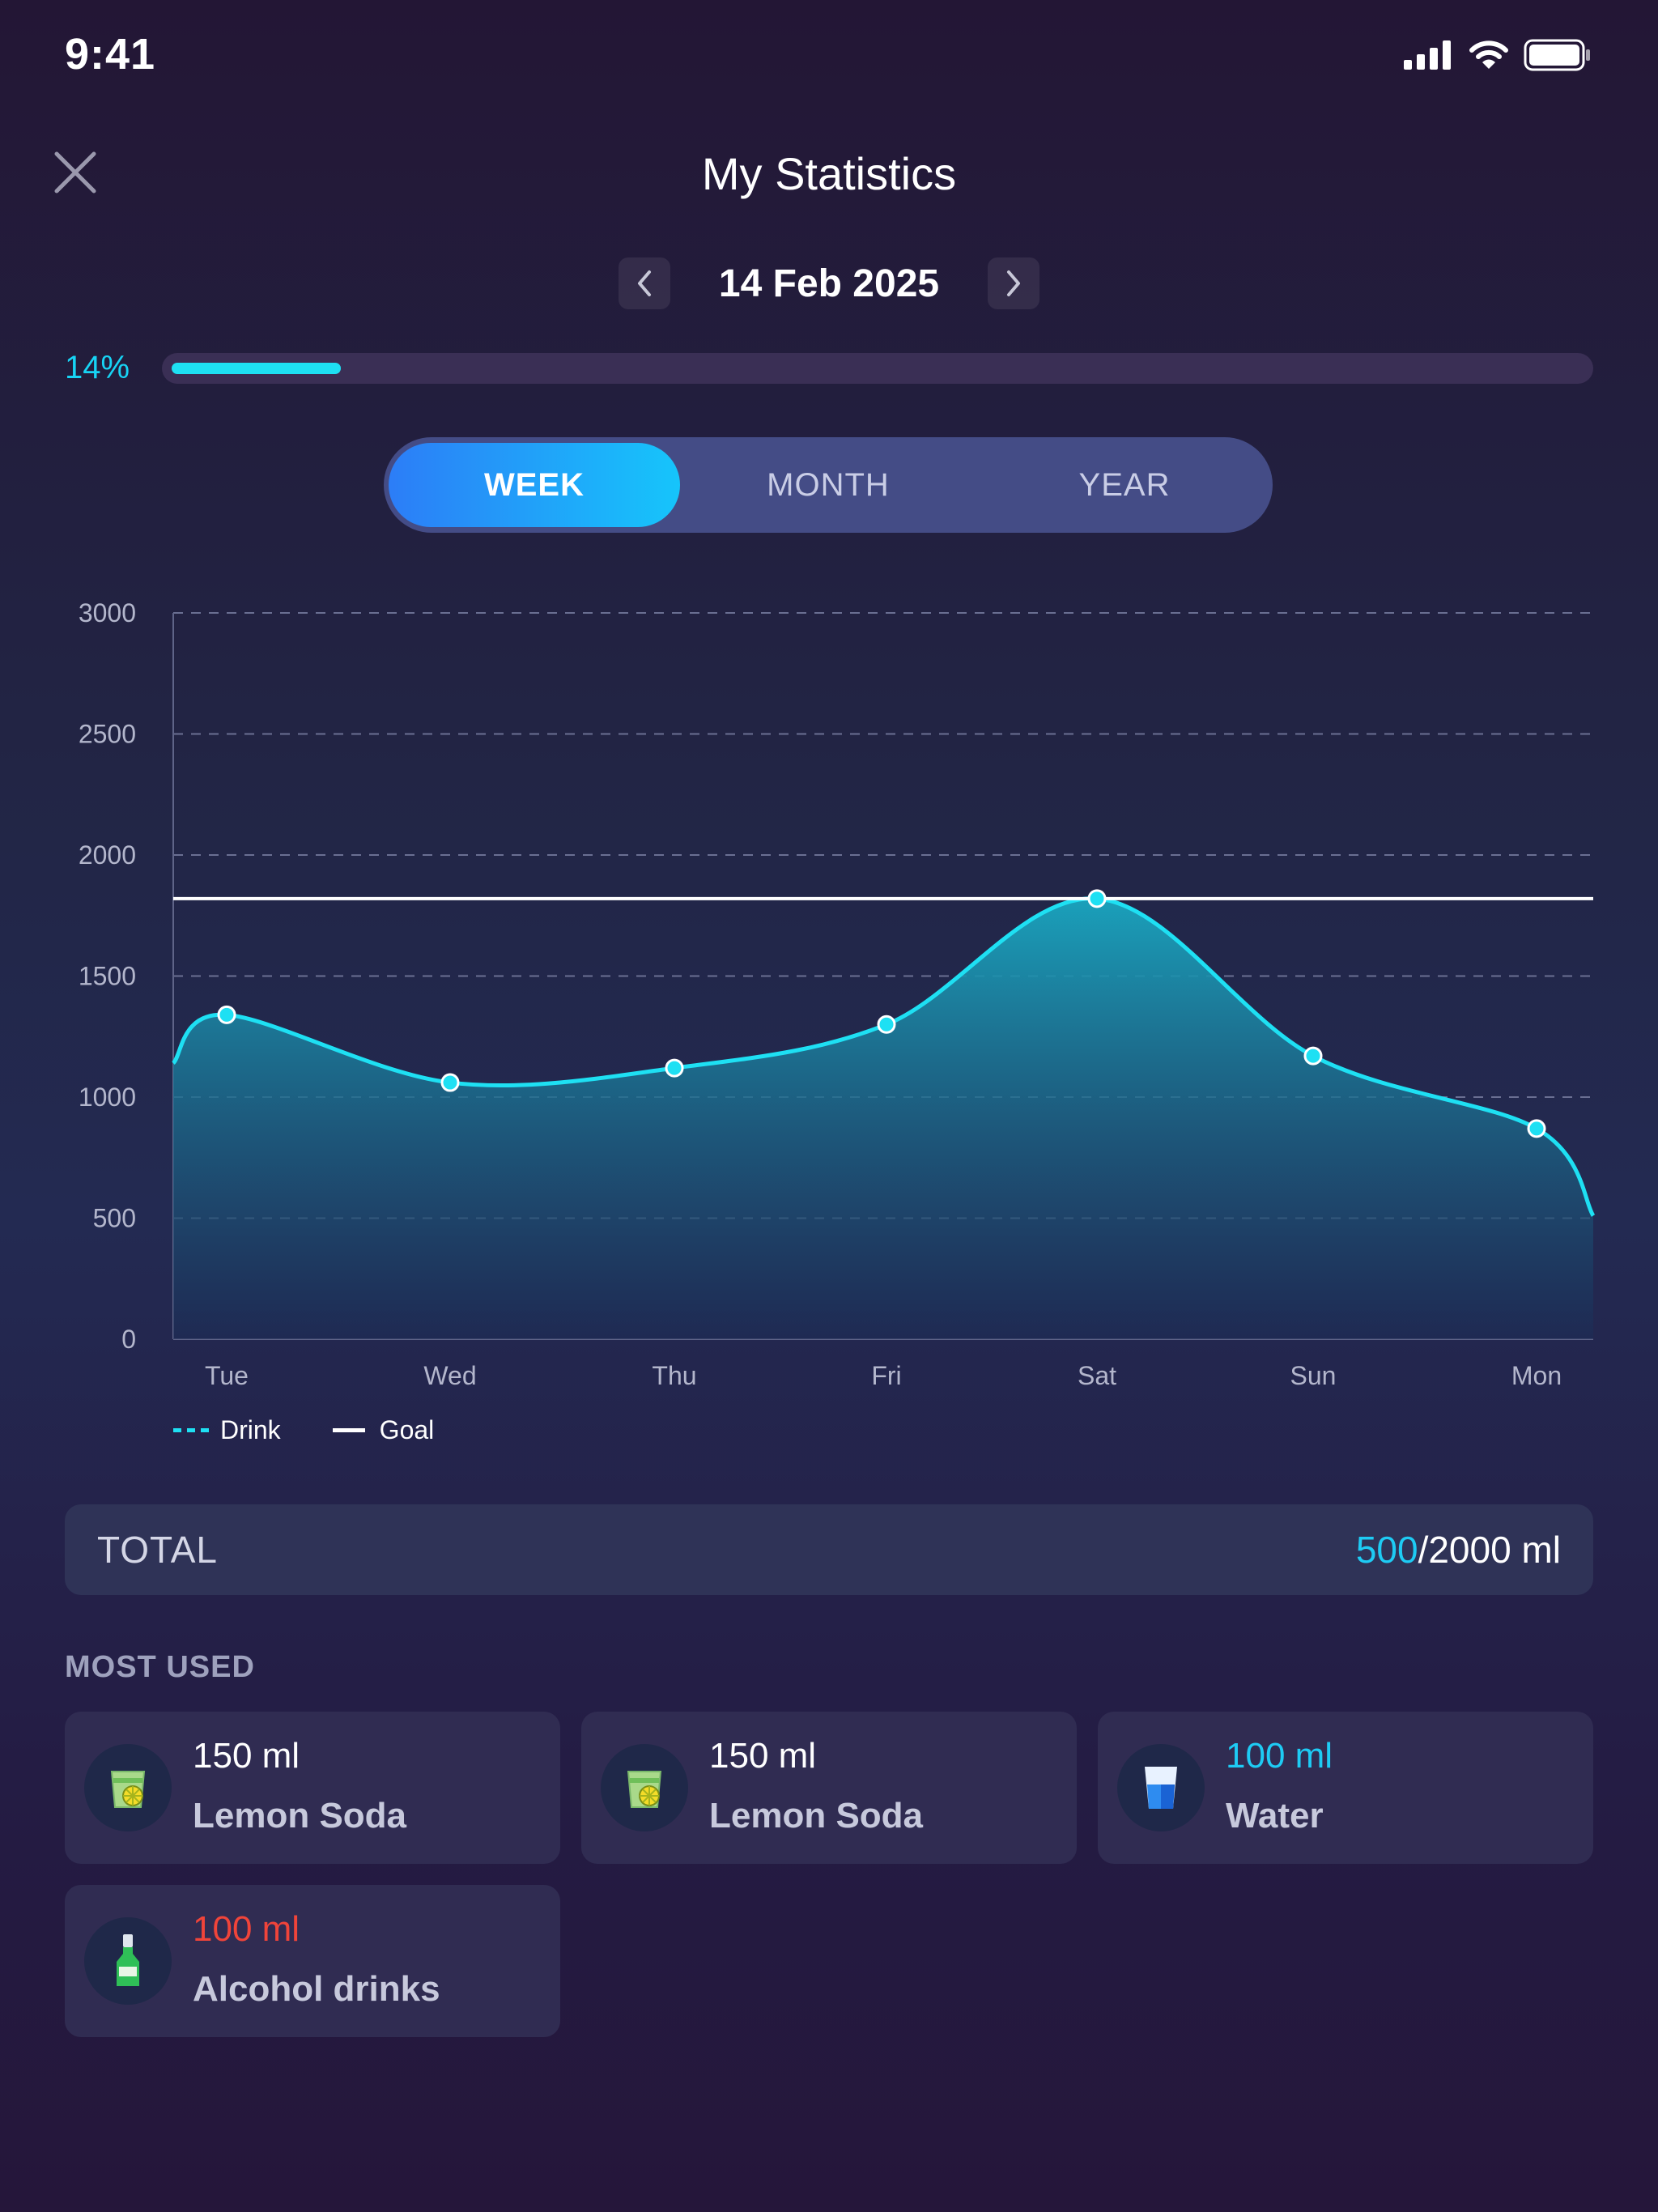  I want to click on total-value: 500/2000 ml, so click(1458, 1550).